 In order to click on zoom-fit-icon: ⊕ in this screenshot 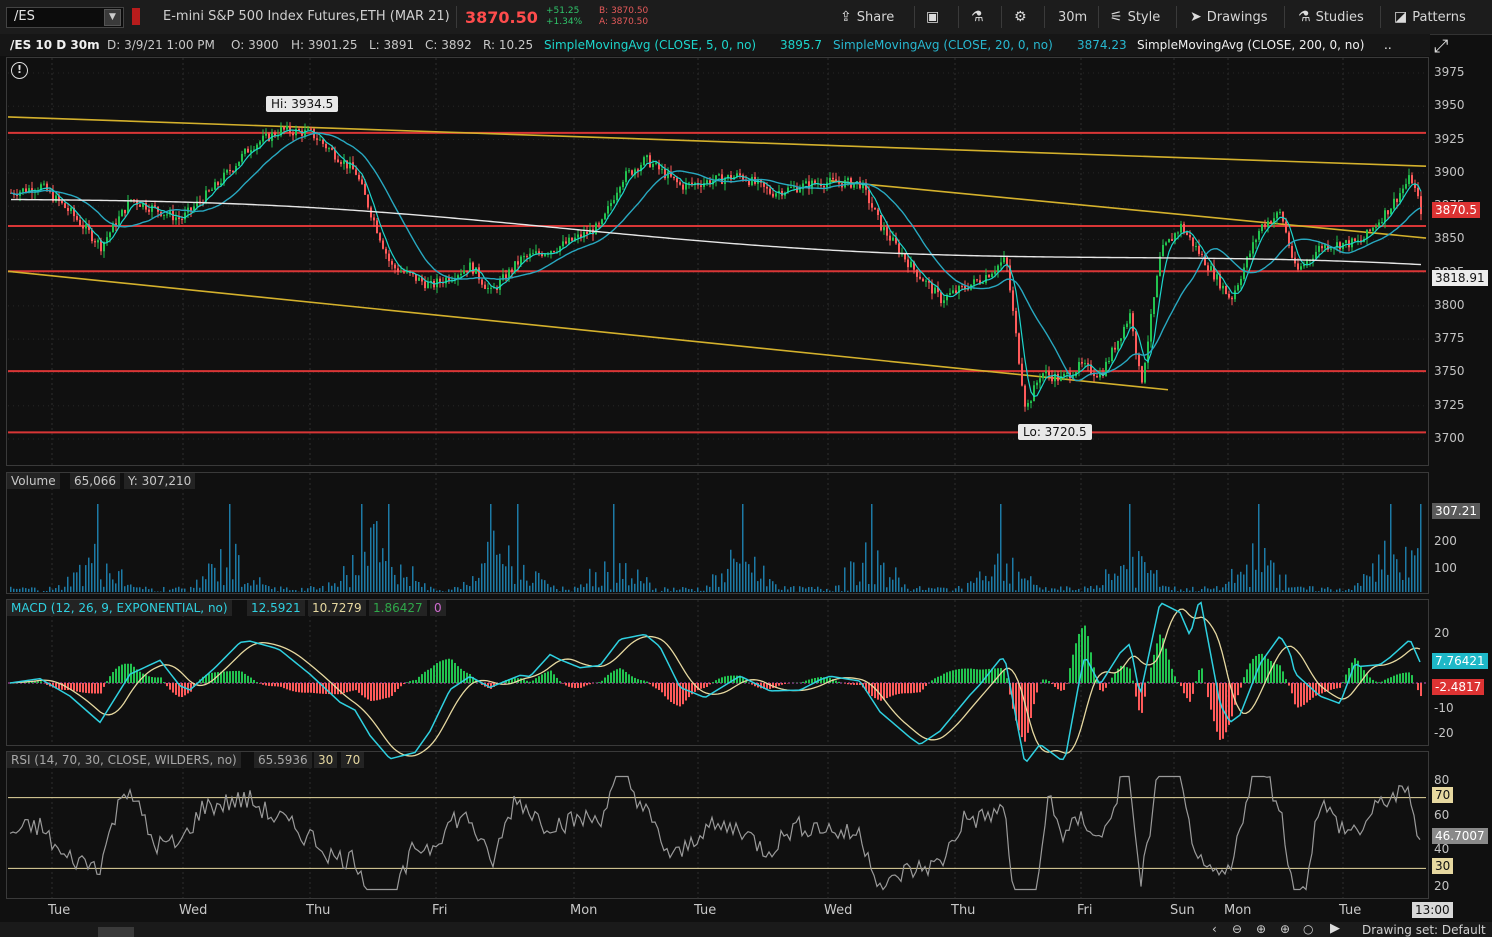, I will do `click(1285, 929)`.